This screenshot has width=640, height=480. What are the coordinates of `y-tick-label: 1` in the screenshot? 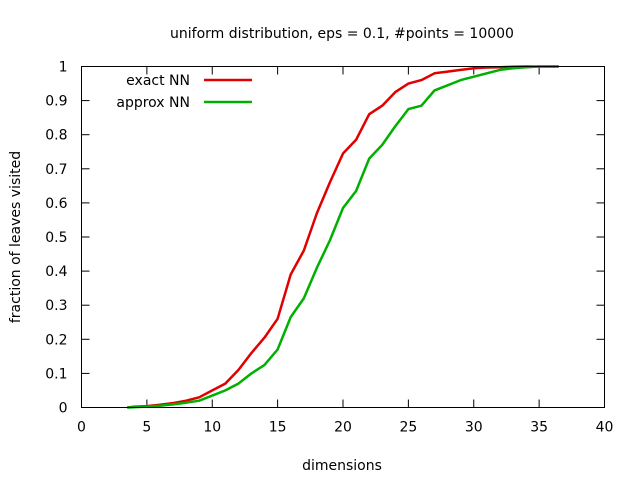 It's located at (63, 68).